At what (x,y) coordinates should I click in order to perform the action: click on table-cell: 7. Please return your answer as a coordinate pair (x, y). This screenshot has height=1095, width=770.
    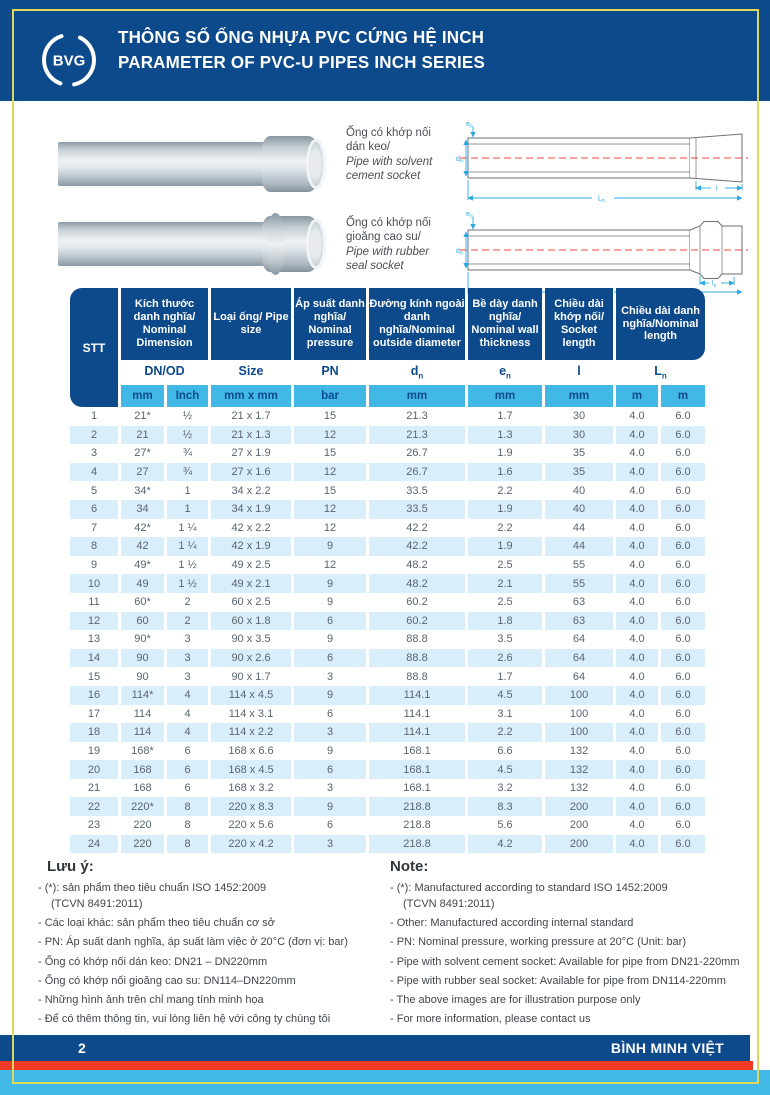
    Looking at the image, I should click on (94, 527).